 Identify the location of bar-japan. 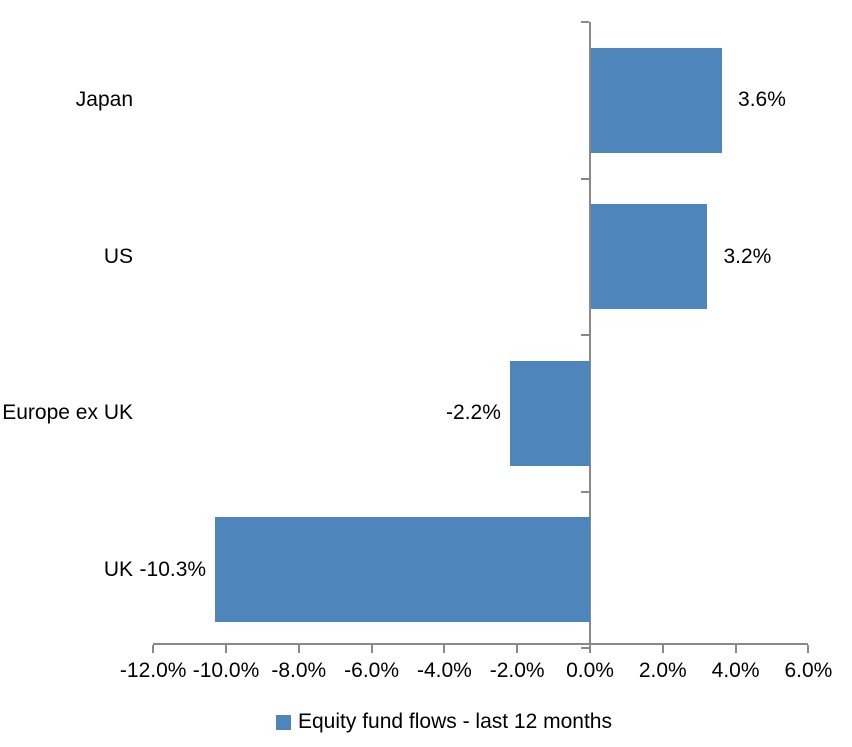
(657, 100).